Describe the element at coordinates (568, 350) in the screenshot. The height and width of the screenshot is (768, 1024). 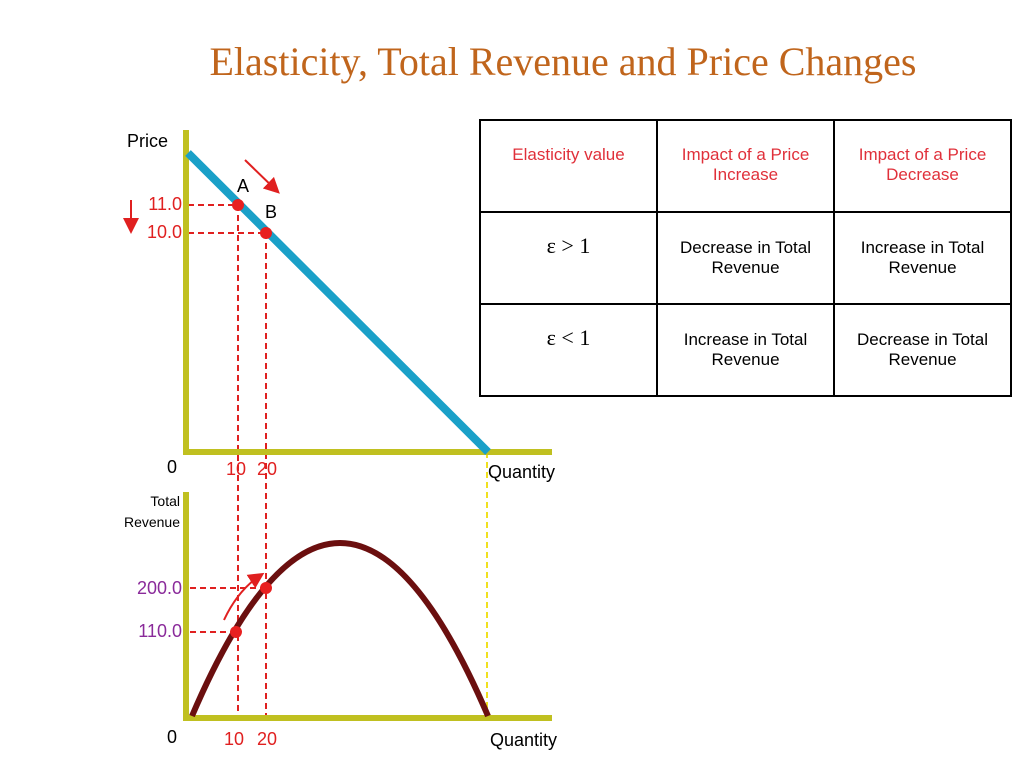
I see `table-cell: ε < 1` at that location.